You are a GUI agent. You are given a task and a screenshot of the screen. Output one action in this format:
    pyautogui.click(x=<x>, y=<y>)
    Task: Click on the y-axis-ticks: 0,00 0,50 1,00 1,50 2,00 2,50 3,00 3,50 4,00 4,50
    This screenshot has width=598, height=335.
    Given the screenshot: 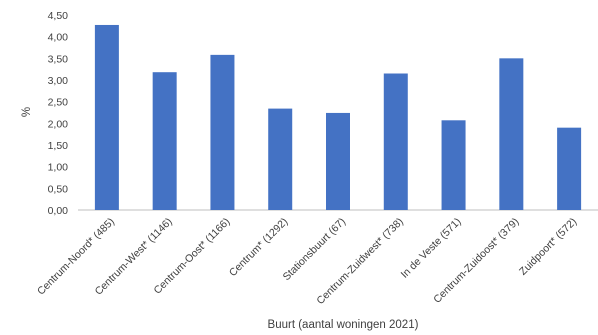 What is the action you would take?
    pyautogui.click(x=58, y=113)
    